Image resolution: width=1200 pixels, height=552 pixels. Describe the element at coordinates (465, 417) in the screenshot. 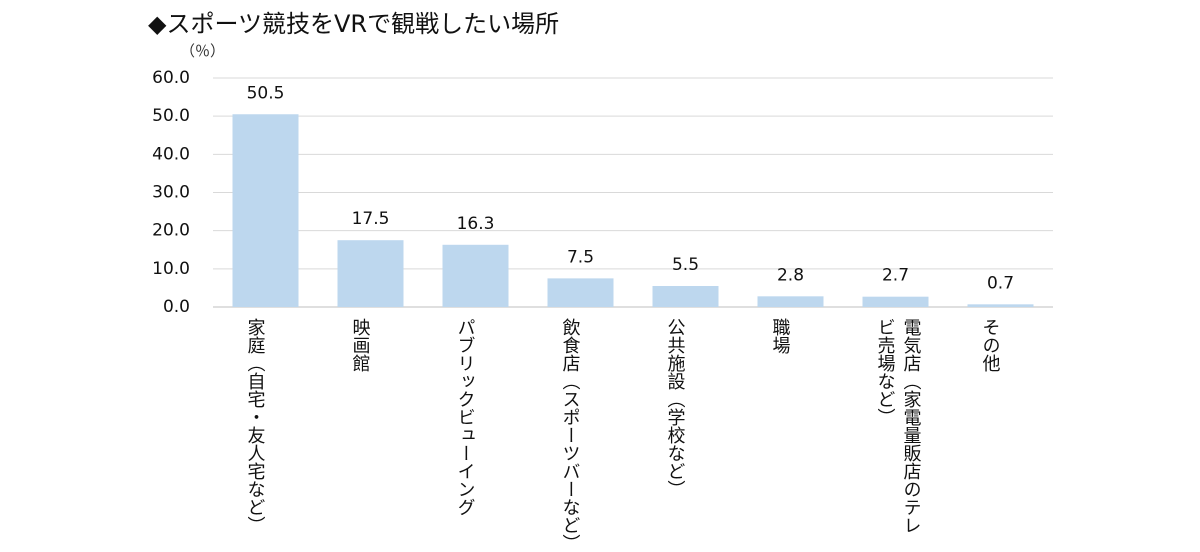

I see `x-category-label: パブリックビューイング` at that location.